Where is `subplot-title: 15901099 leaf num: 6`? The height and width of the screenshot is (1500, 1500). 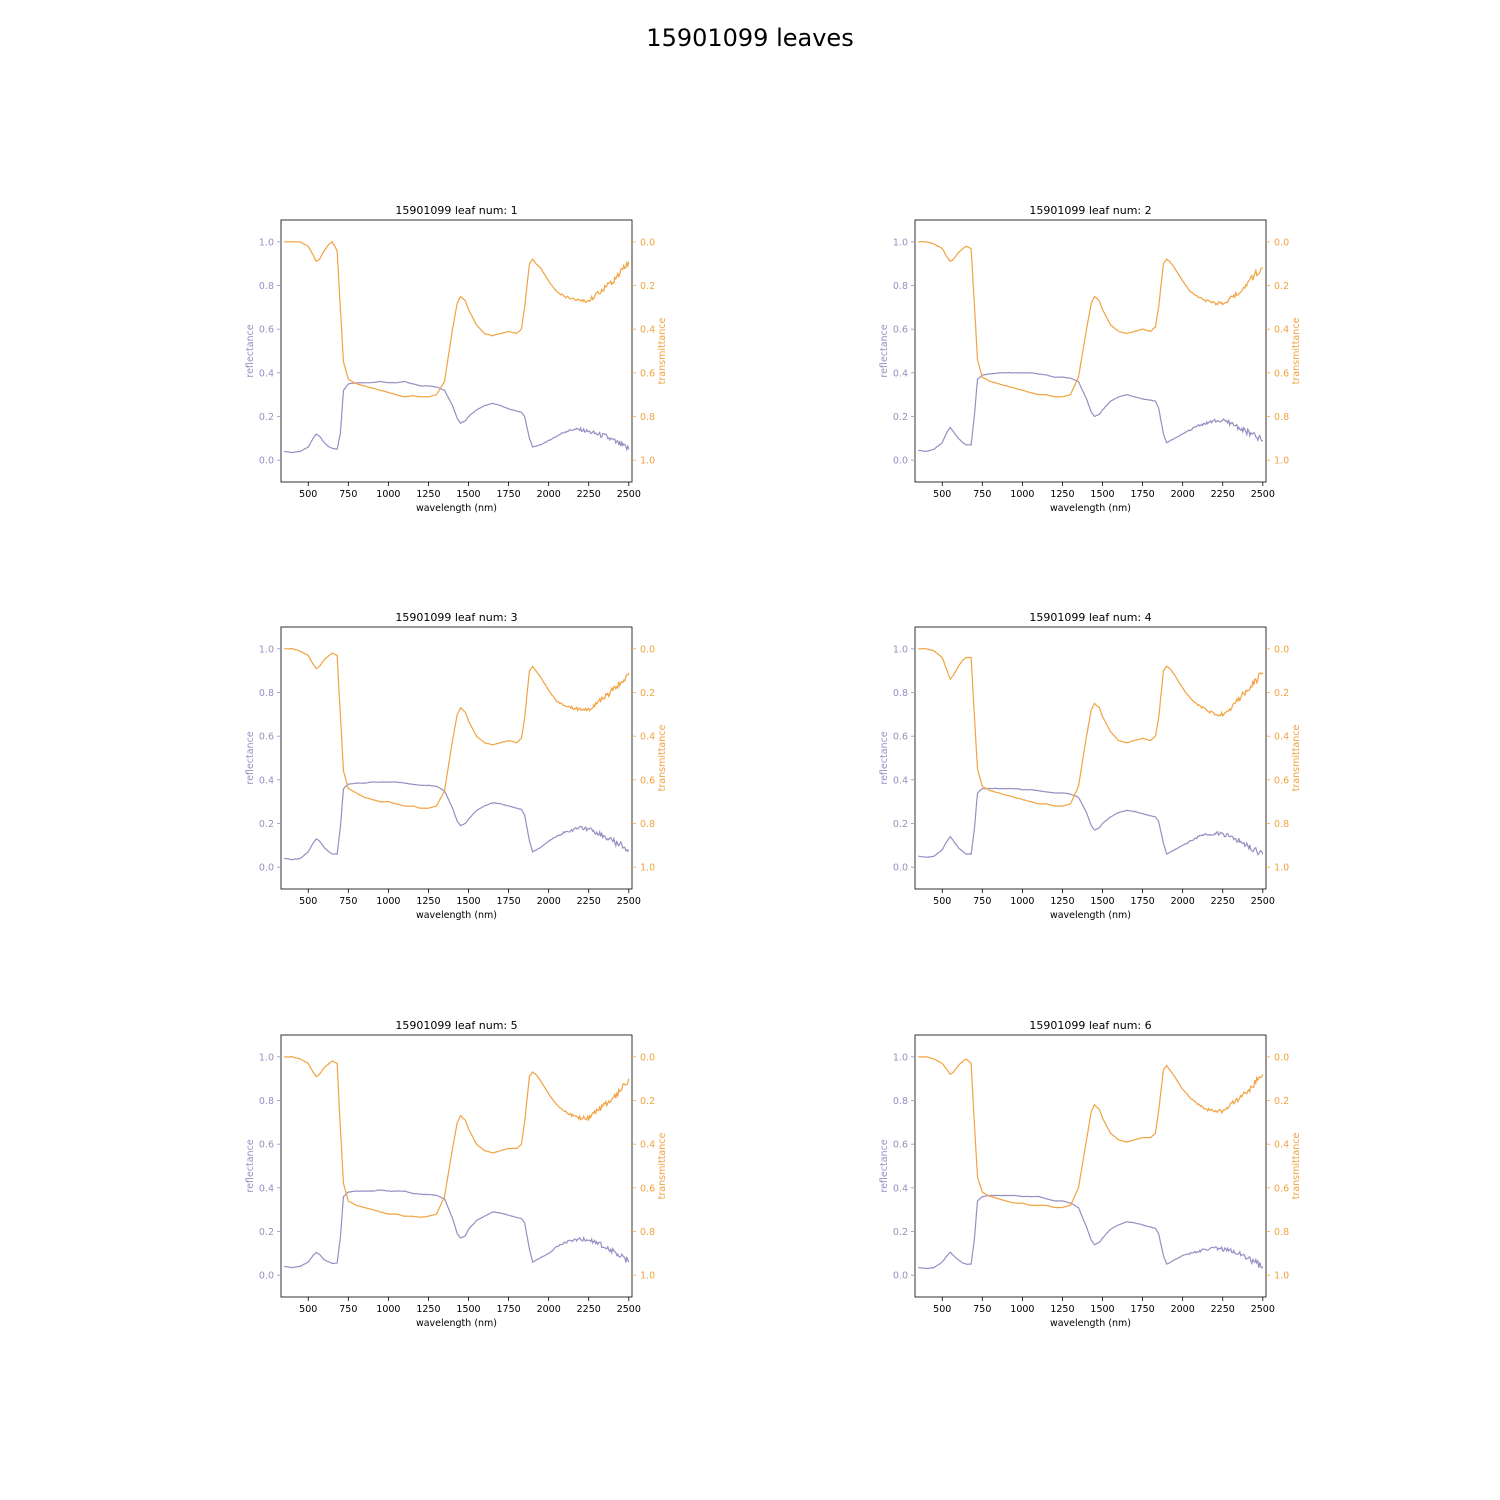 subplot-title: 15901099 leaf num: 6 is located at coordinates (1090, 1025).